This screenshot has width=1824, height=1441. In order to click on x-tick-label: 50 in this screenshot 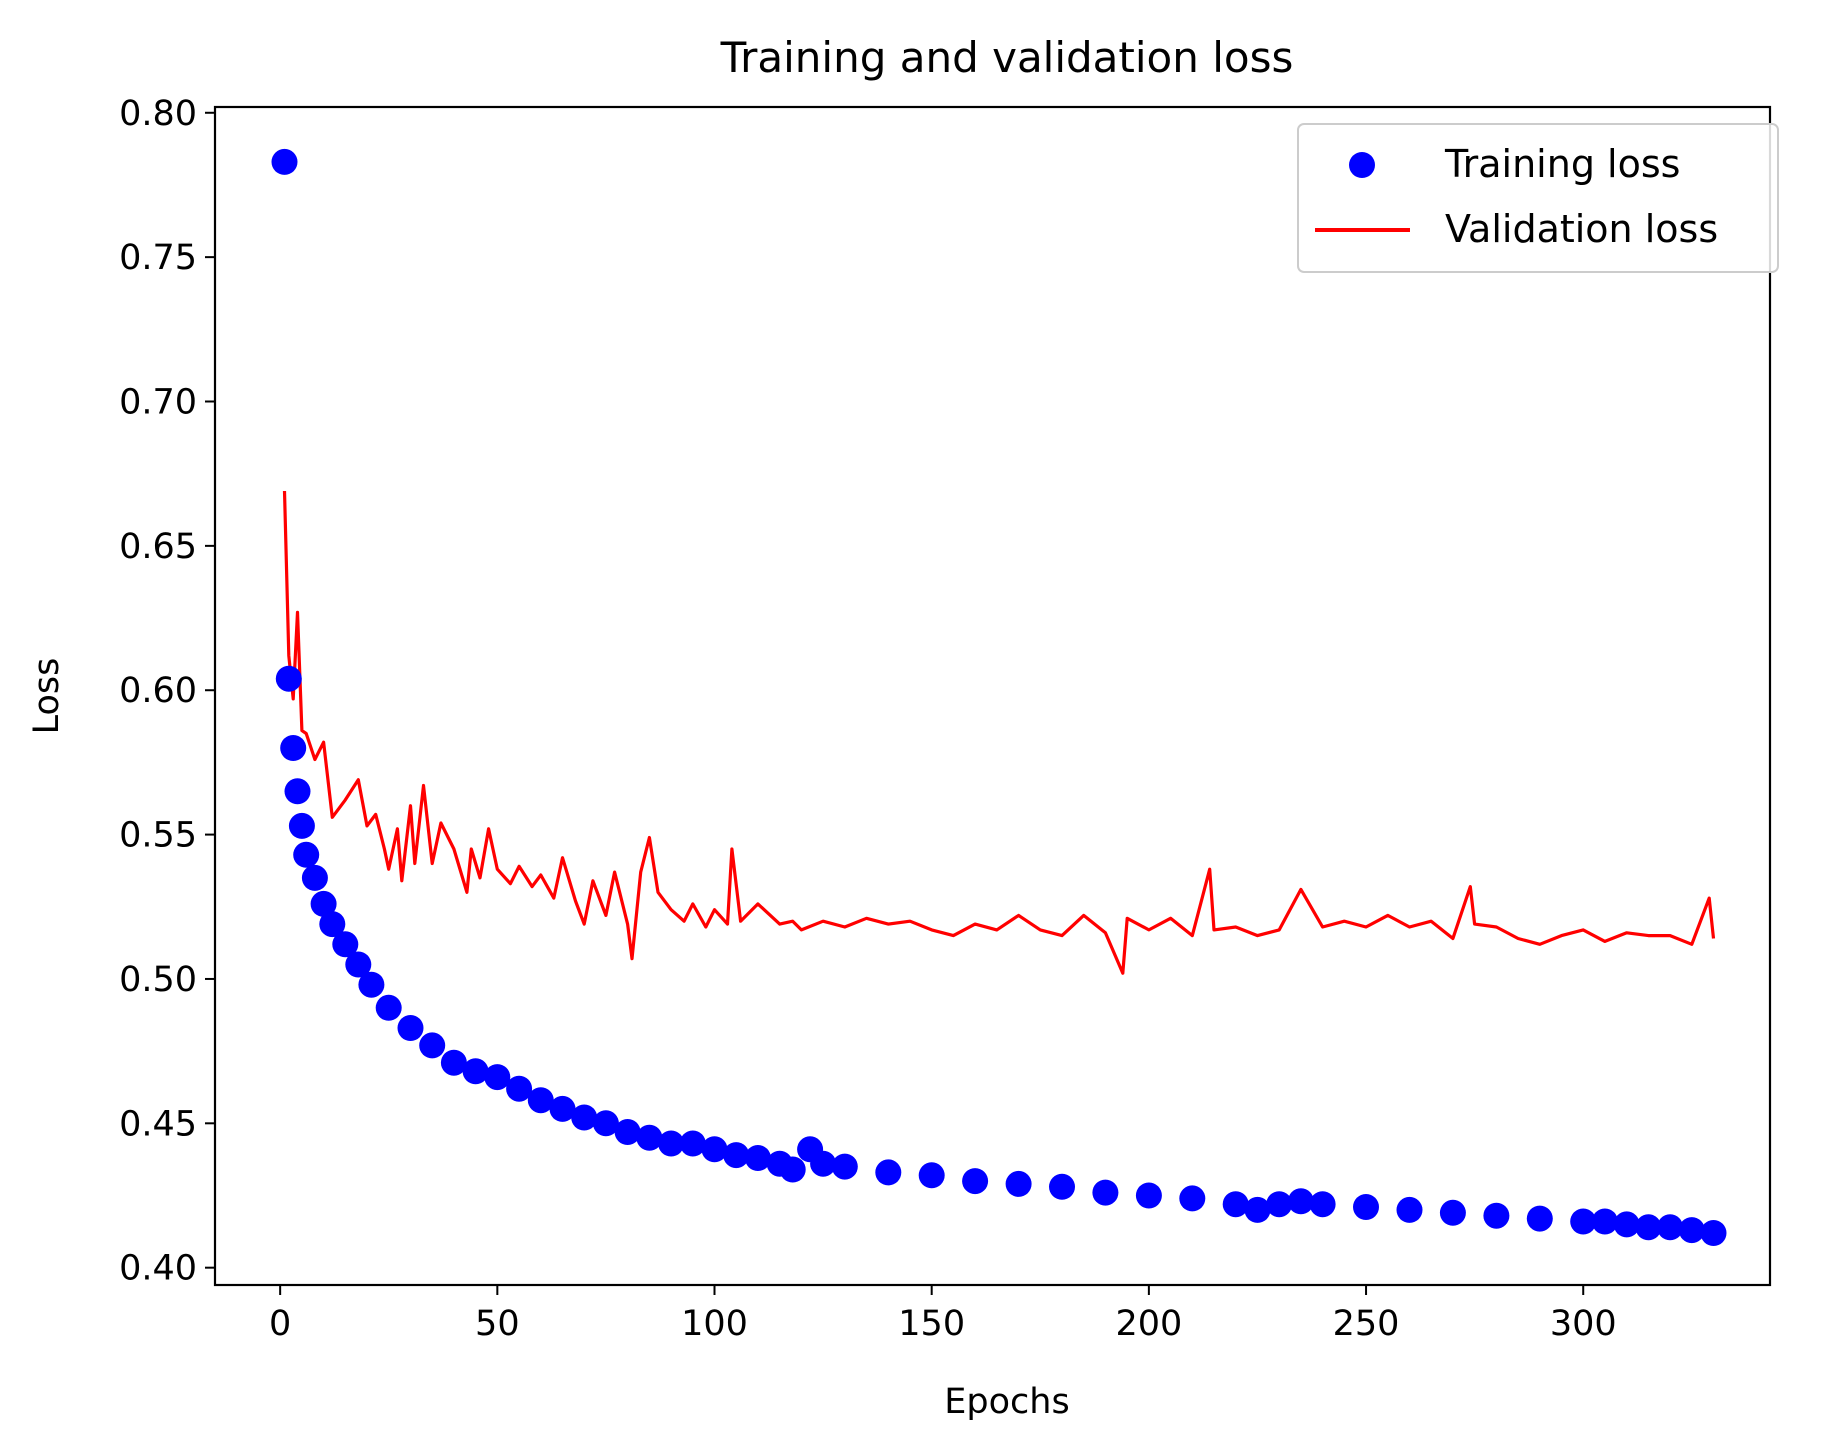, I will do `click(497, 1324)`.